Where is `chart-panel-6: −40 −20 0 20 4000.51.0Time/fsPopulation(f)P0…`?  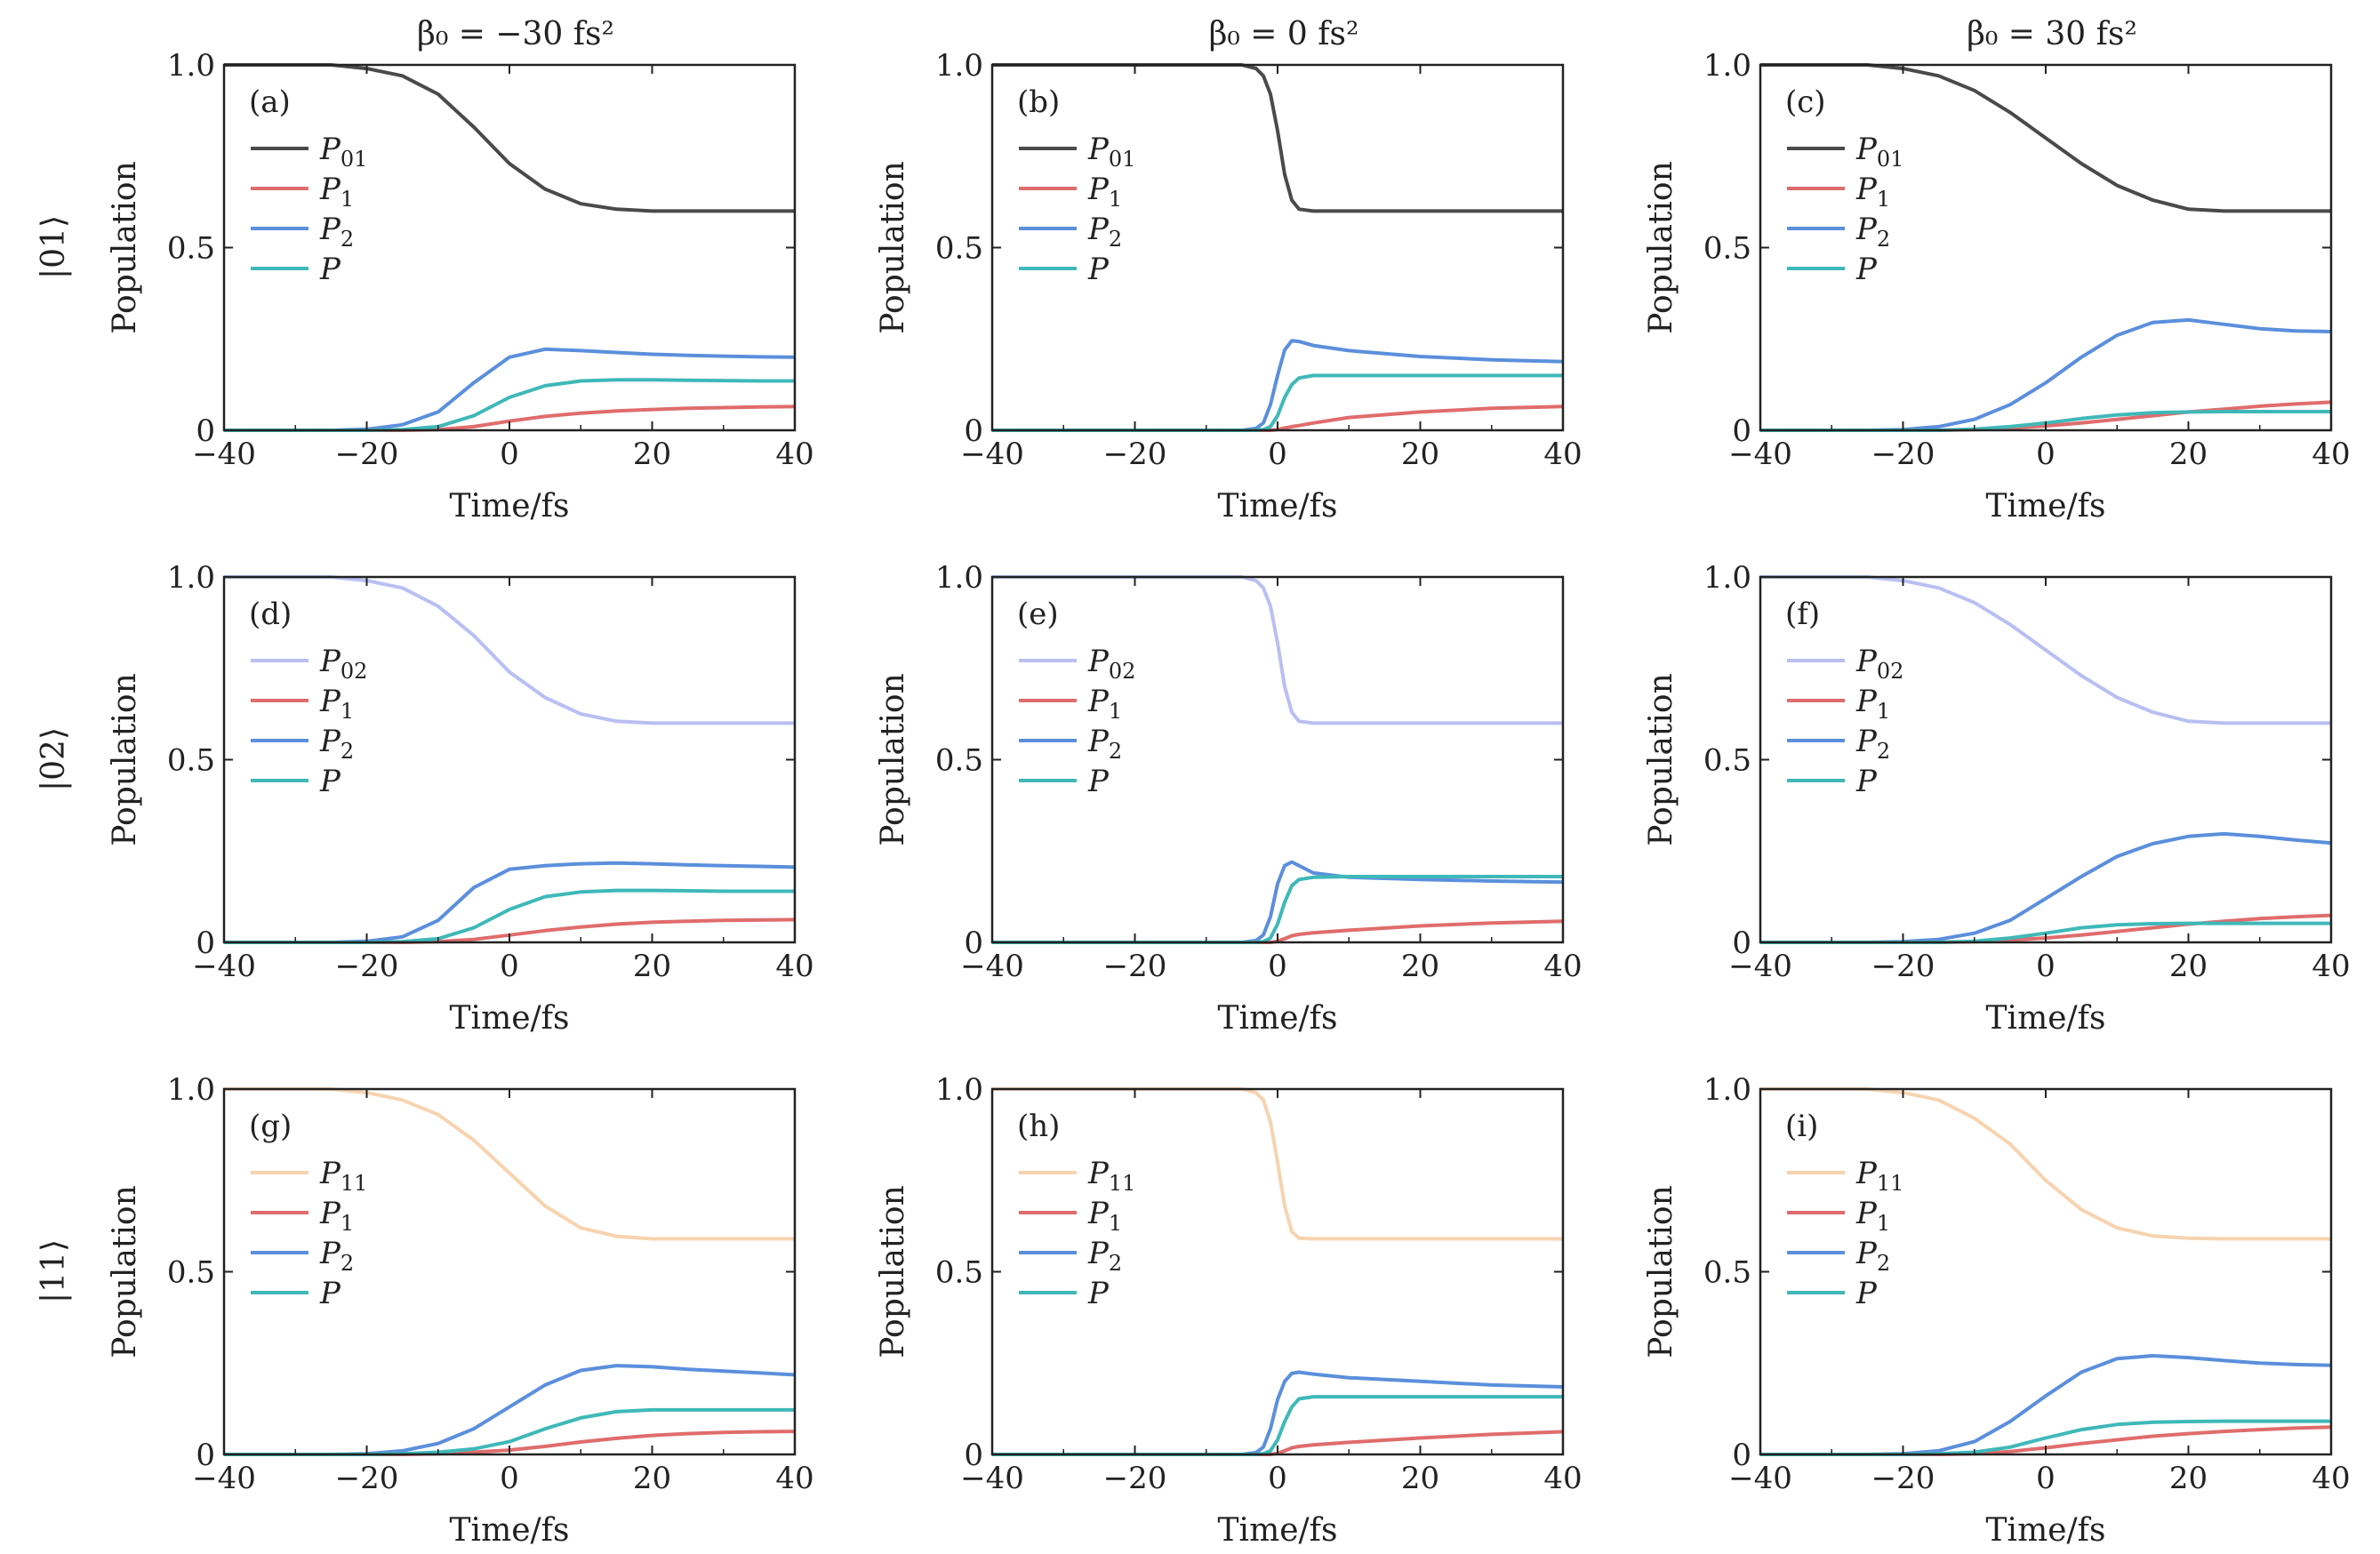
chart-panel-6: −40 −20 0 20 4000.51.0Time/fsPopulation(f)P0… is located at coordinates (1997, 798).